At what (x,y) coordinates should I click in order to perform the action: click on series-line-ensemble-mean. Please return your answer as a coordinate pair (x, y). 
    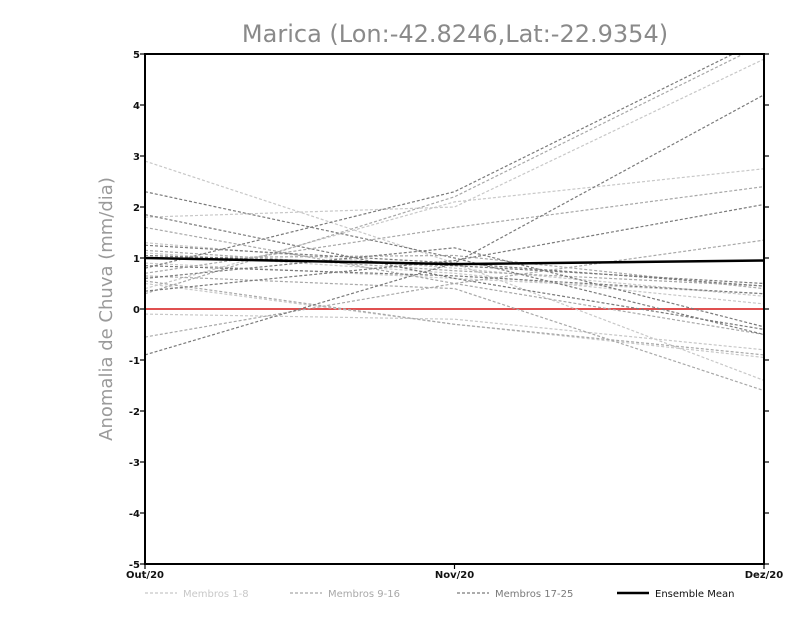
    Looking at the image, I should click on (454, 261).